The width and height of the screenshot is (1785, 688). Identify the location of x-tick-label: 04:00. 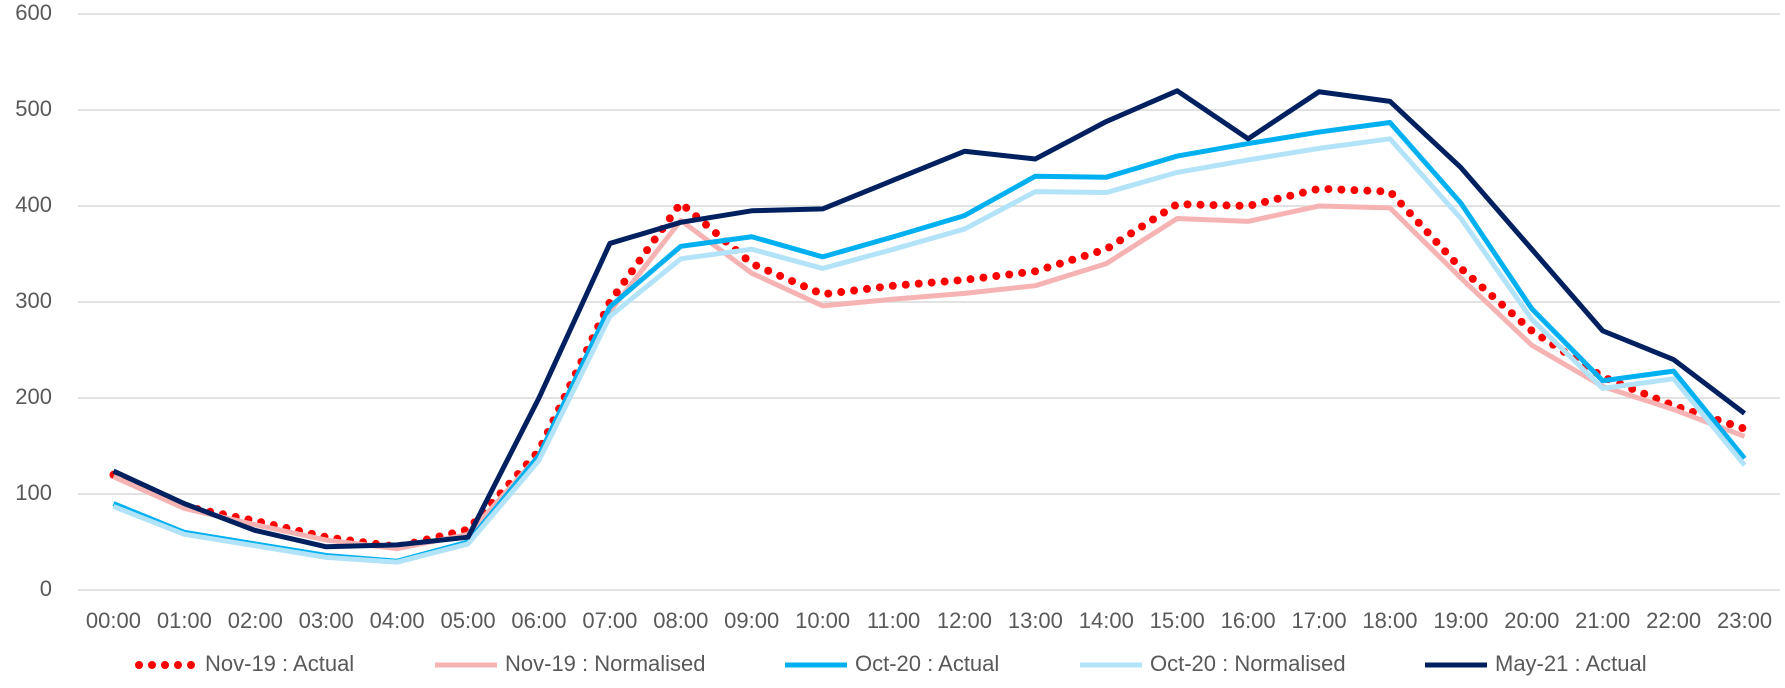
(397, 620).